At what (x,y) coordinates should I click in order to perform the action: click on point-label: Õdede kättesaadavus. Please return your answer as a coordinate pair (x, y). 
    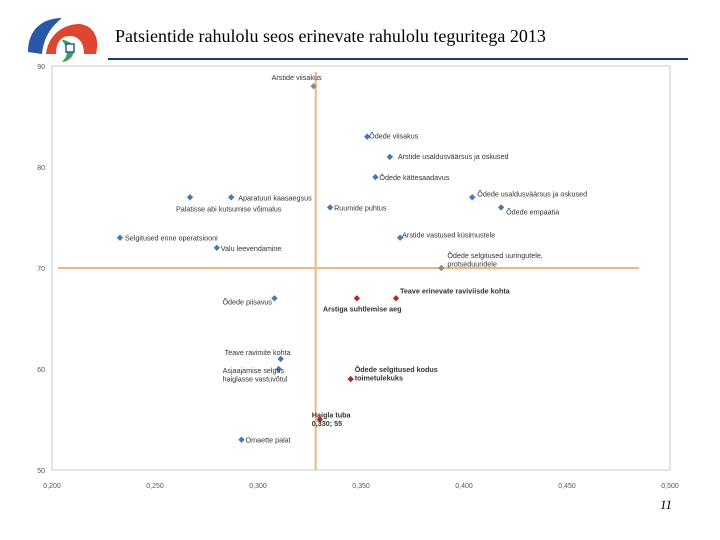
    Looking at the image, I should click on (414, 177).